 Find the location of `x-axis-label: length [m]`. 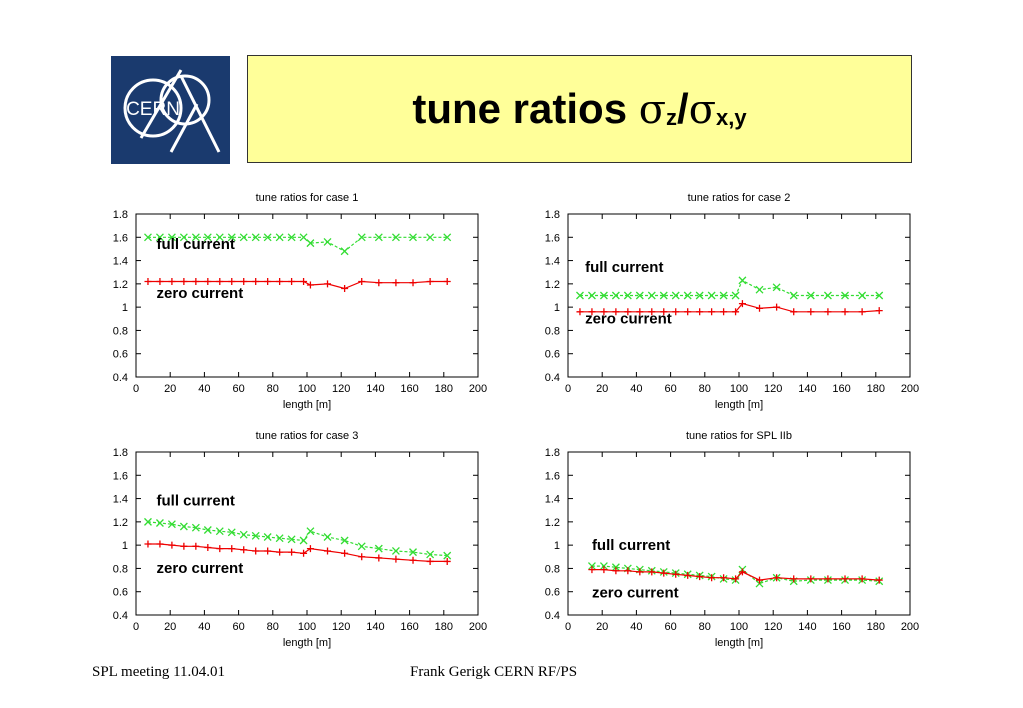

x-axis-label: length [m] is located at coordinates (307, 643).